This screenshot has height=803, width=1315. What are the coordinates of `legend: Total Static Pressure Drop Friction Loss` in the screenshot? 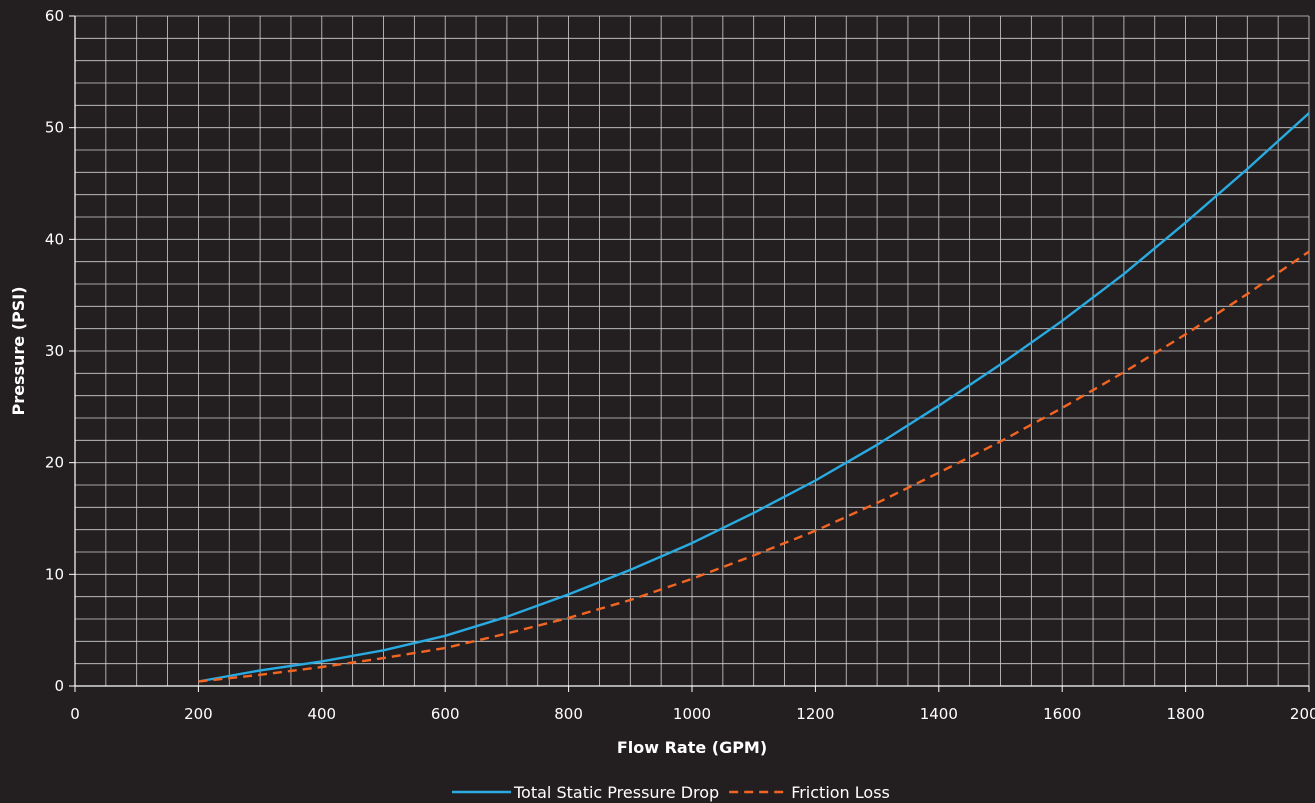 It's located at (671, 792).